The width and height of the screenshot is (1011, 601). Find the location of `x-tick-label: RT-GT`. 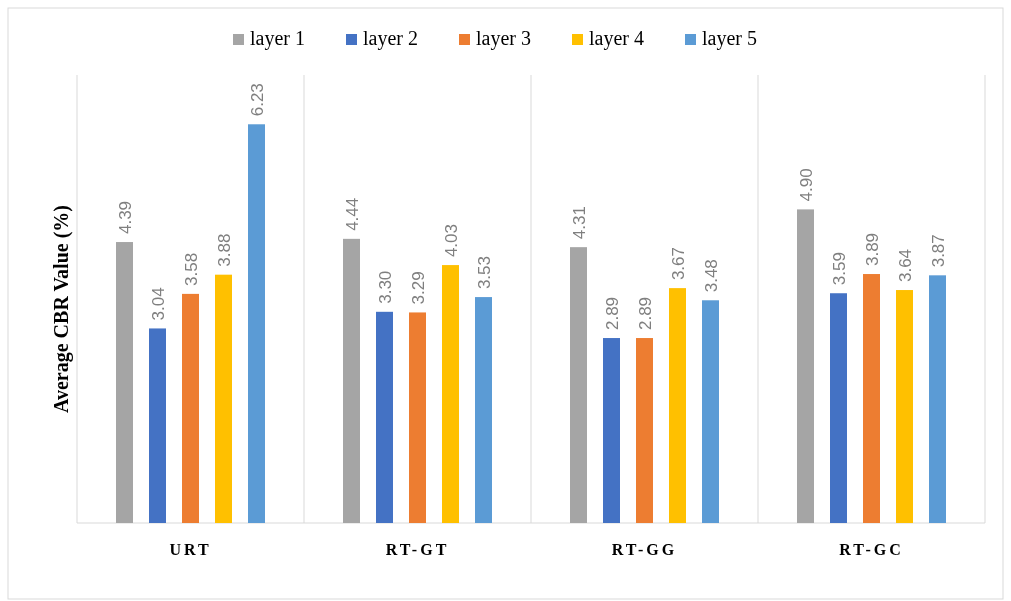

x-tick-label: RT-GT is located at coordinates (417, 549).